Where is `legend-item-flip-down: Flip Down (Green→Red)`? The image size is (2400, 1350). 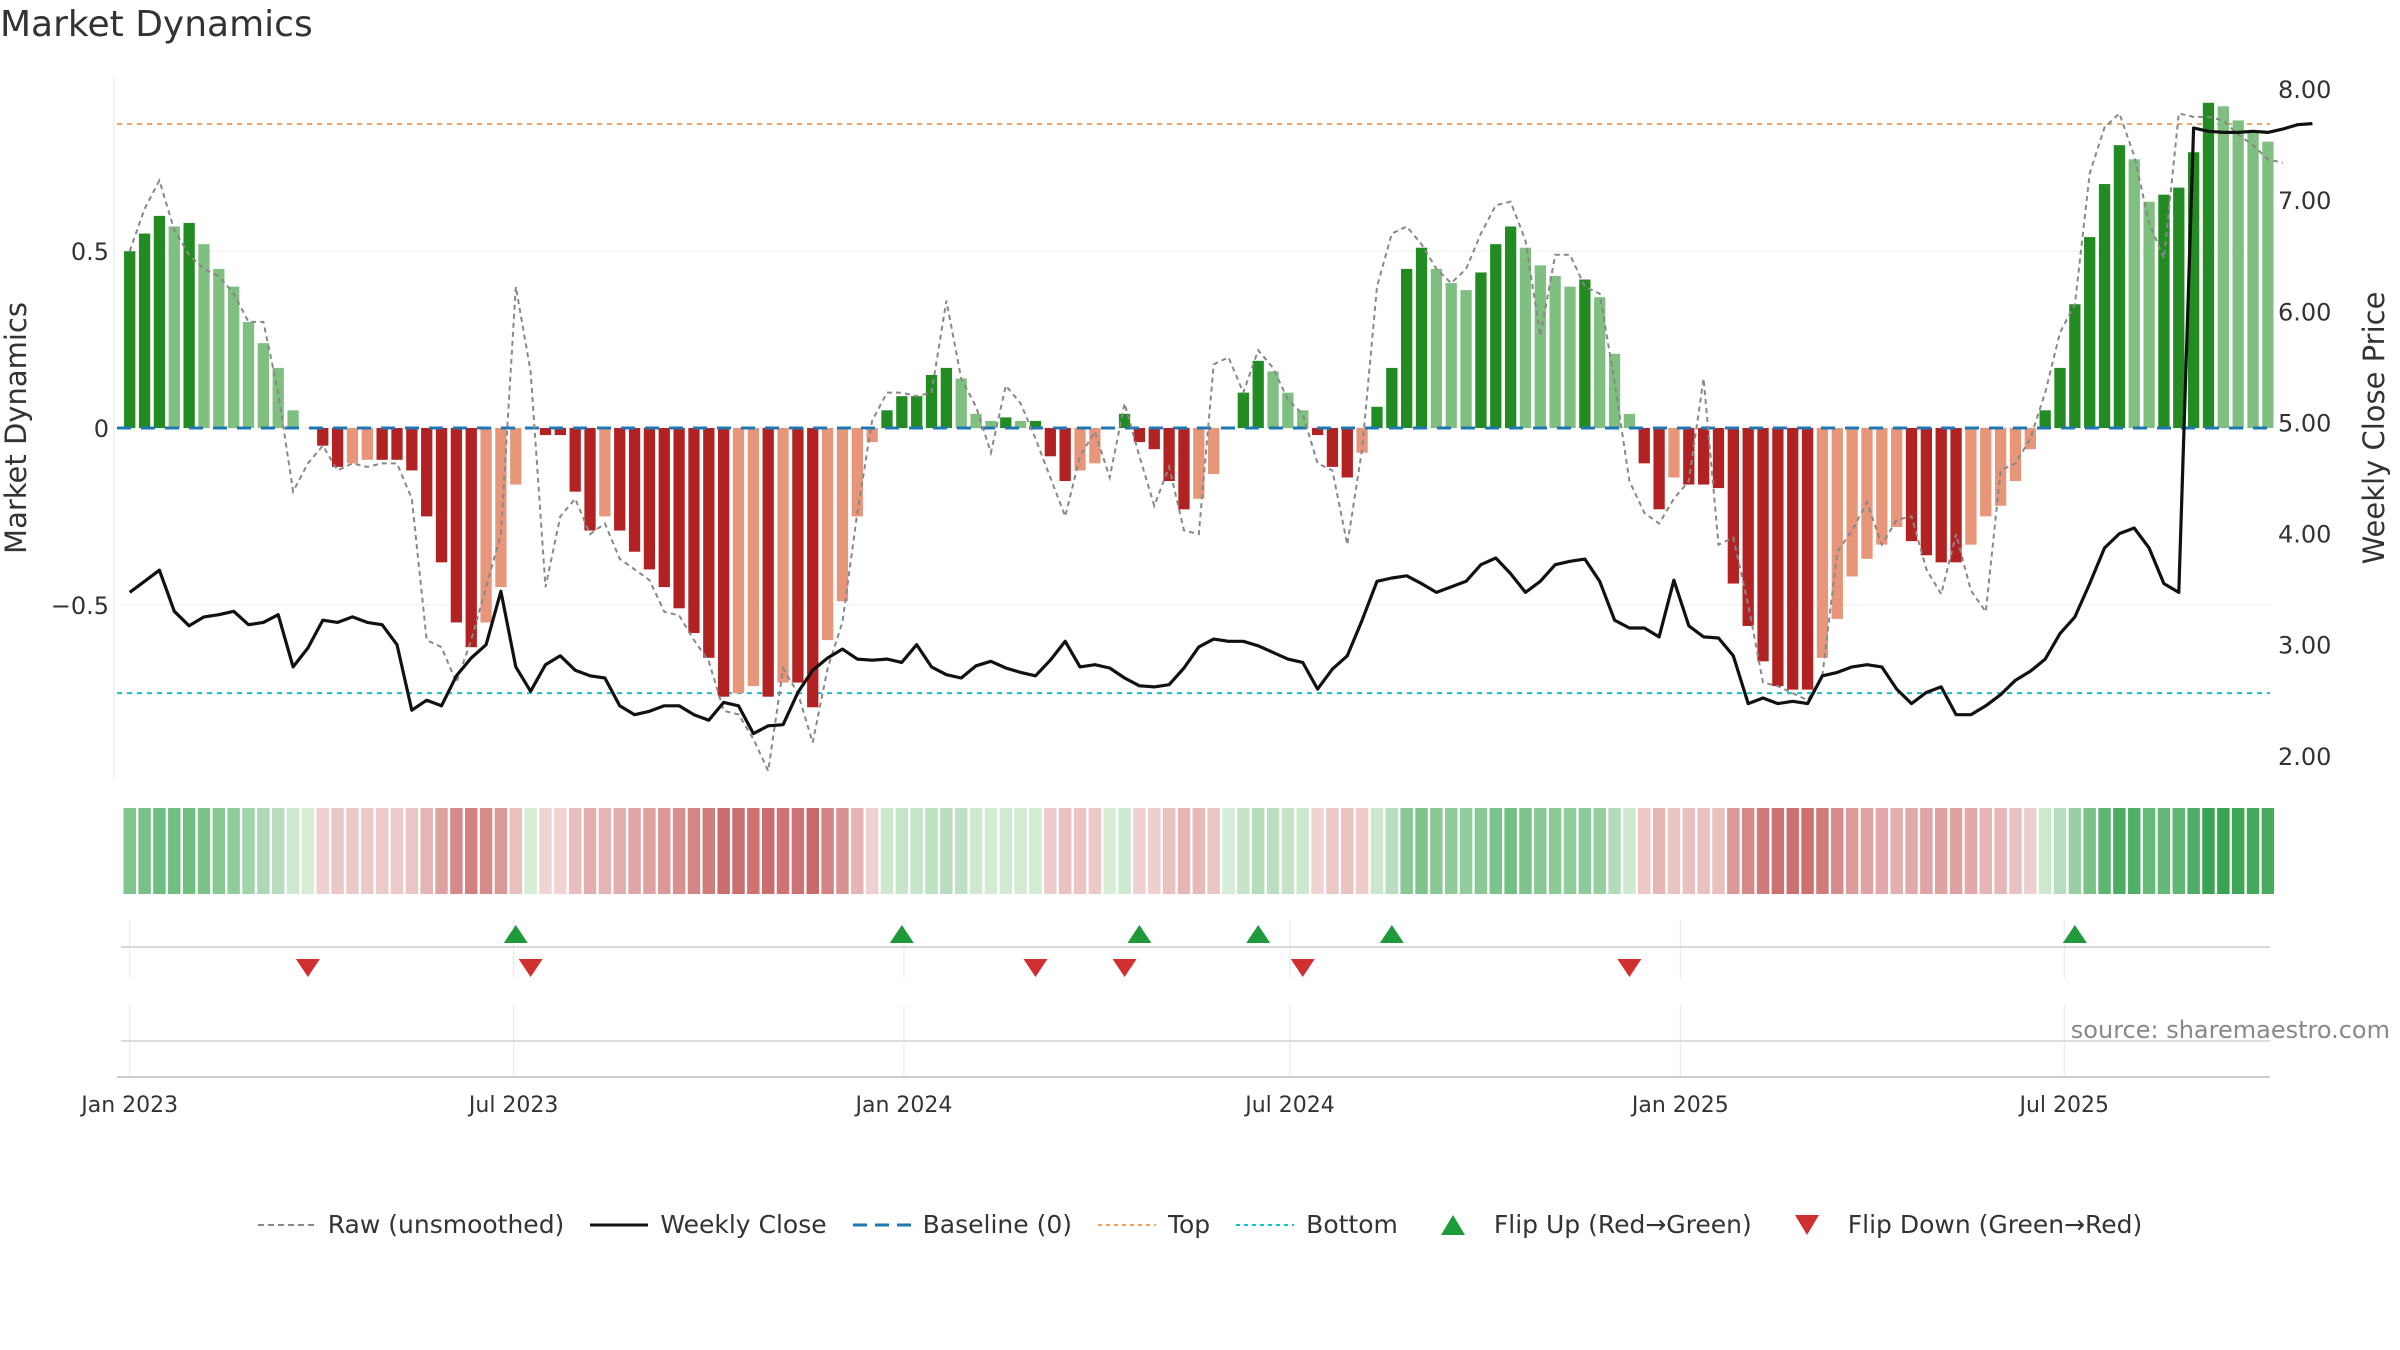
legend-item-flip-down: Flip Down (Green→Red) is located at coordinates (1960, 1224).